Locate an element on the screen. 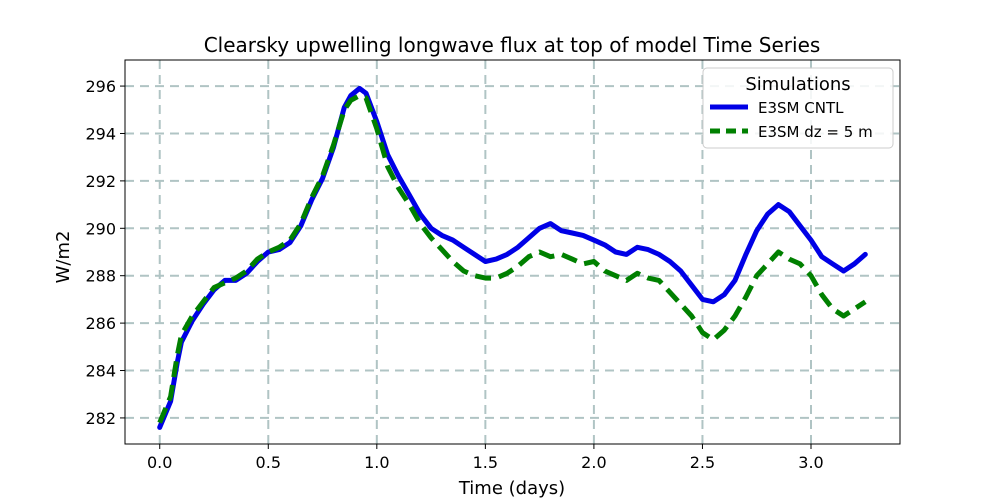 The width and height of the screenshot is (1000, 500). y-tick-label: 282 is located at coordinates (100, 418).